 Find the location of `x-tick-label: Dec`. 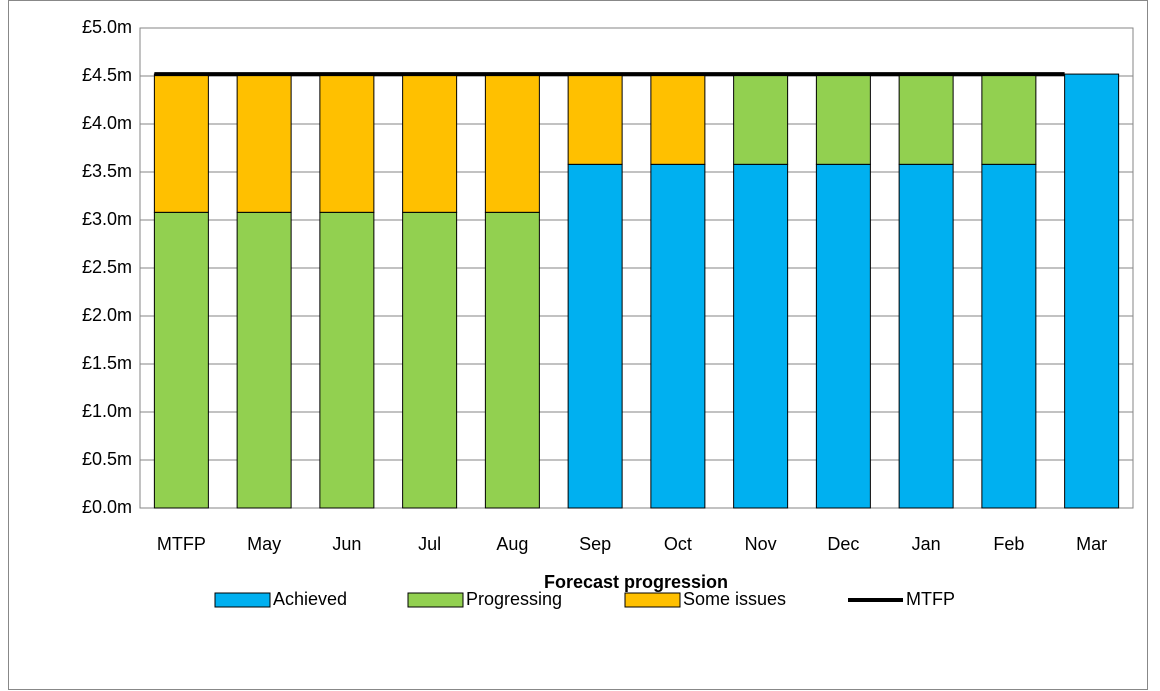

x-tick-label: Dec is located at coordinates (843, 544).